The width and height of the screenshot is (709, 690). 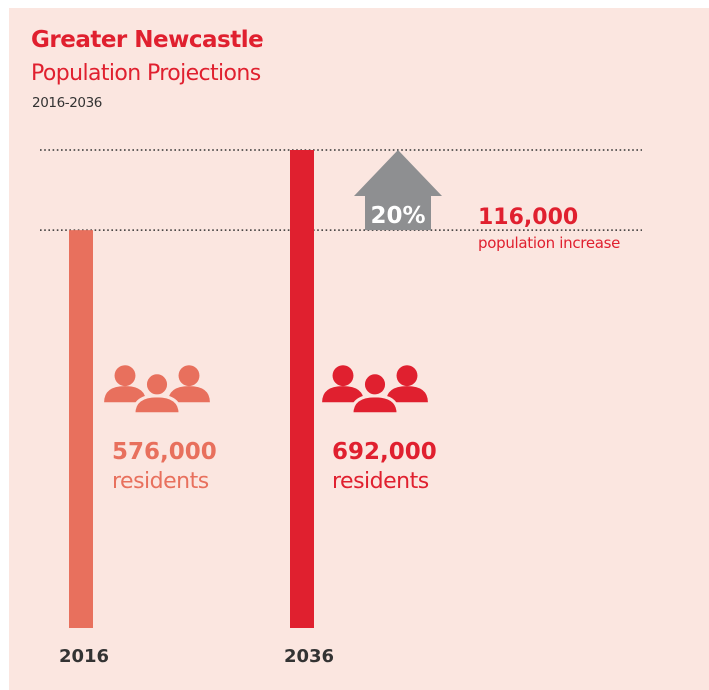 I want to click on up-arrow-icon: 20%, so click(x=398, y=190).